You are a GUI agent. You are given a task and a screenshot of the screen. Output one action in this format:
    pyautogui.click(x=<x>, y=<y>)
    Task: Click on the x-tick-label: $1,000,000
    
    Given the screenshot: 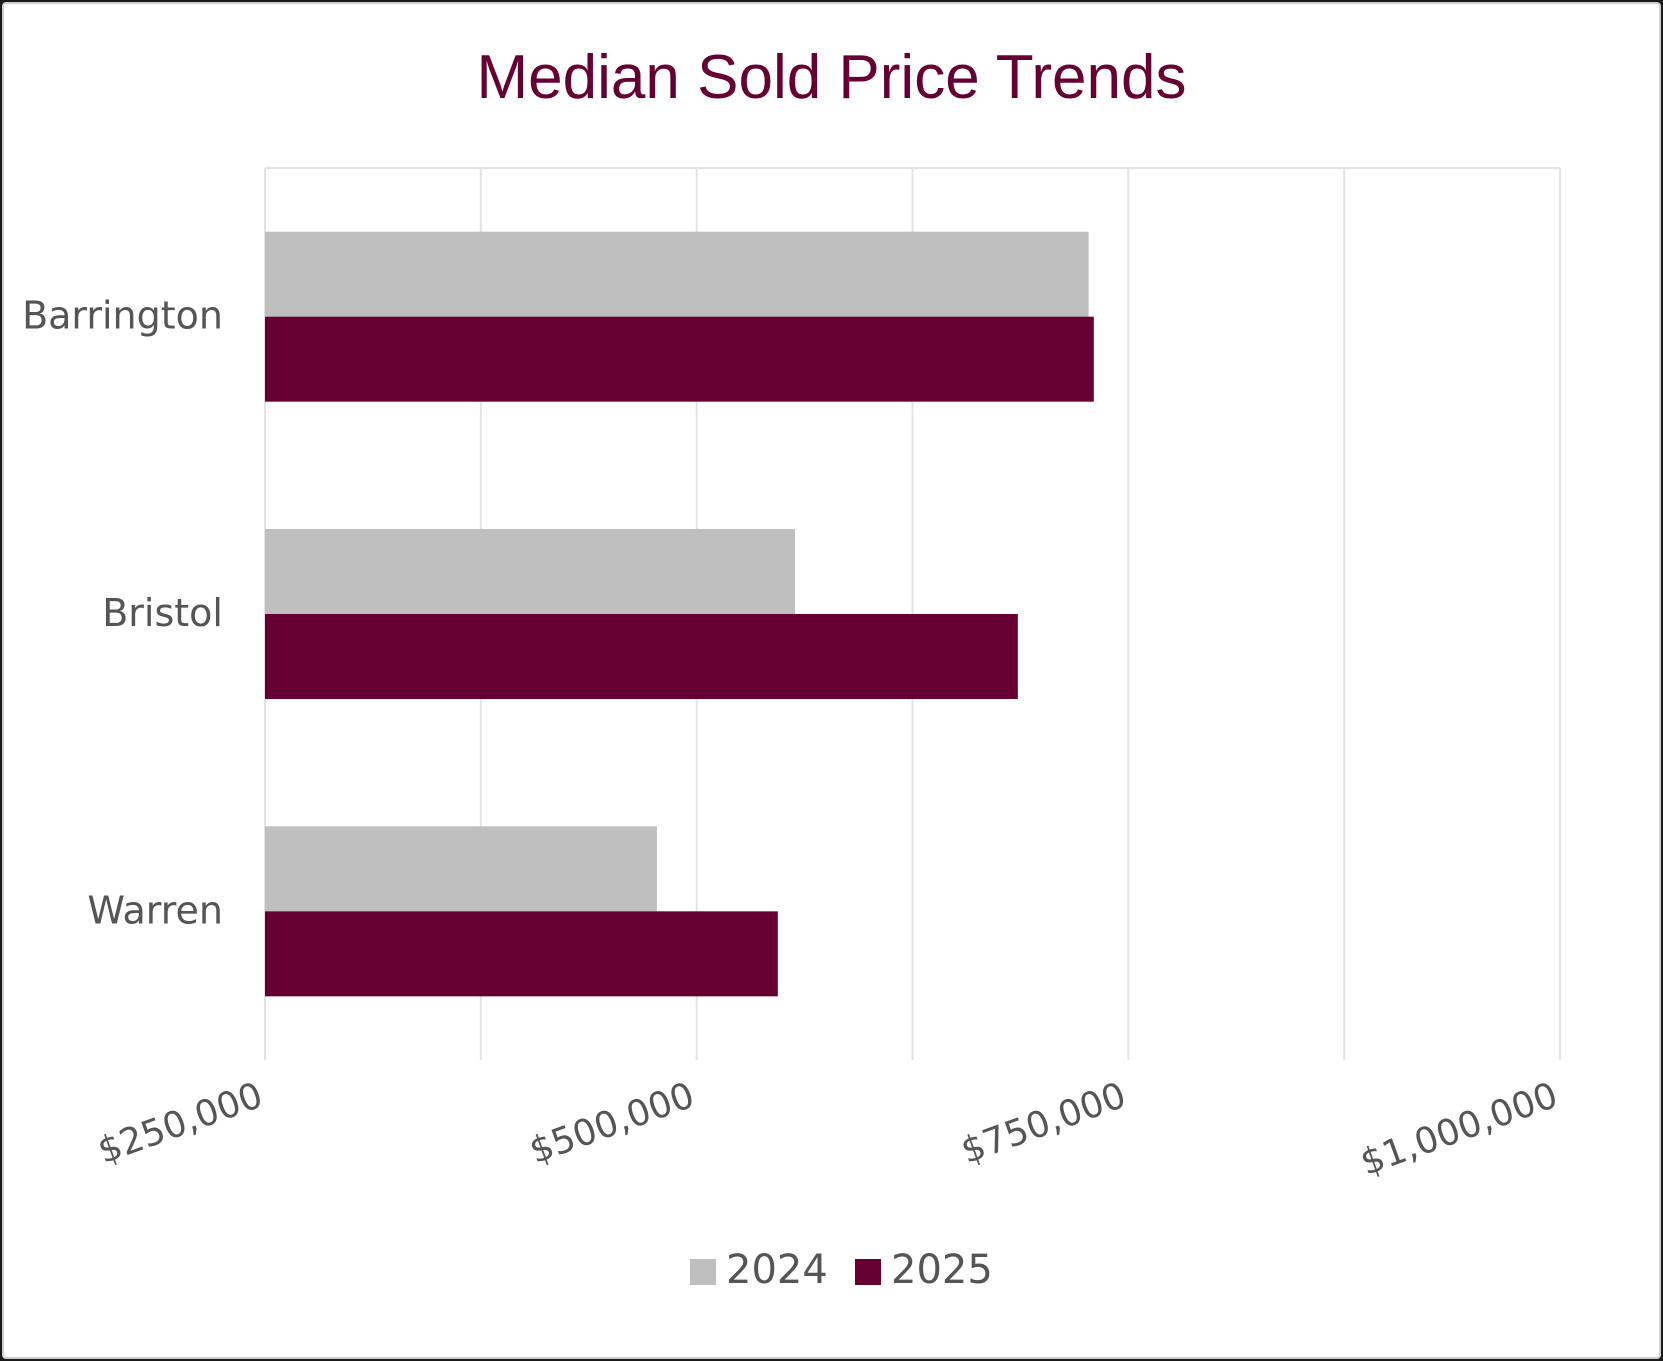 What is the action you would take?
    pyautogui.click(x=1459, y=1129)
    